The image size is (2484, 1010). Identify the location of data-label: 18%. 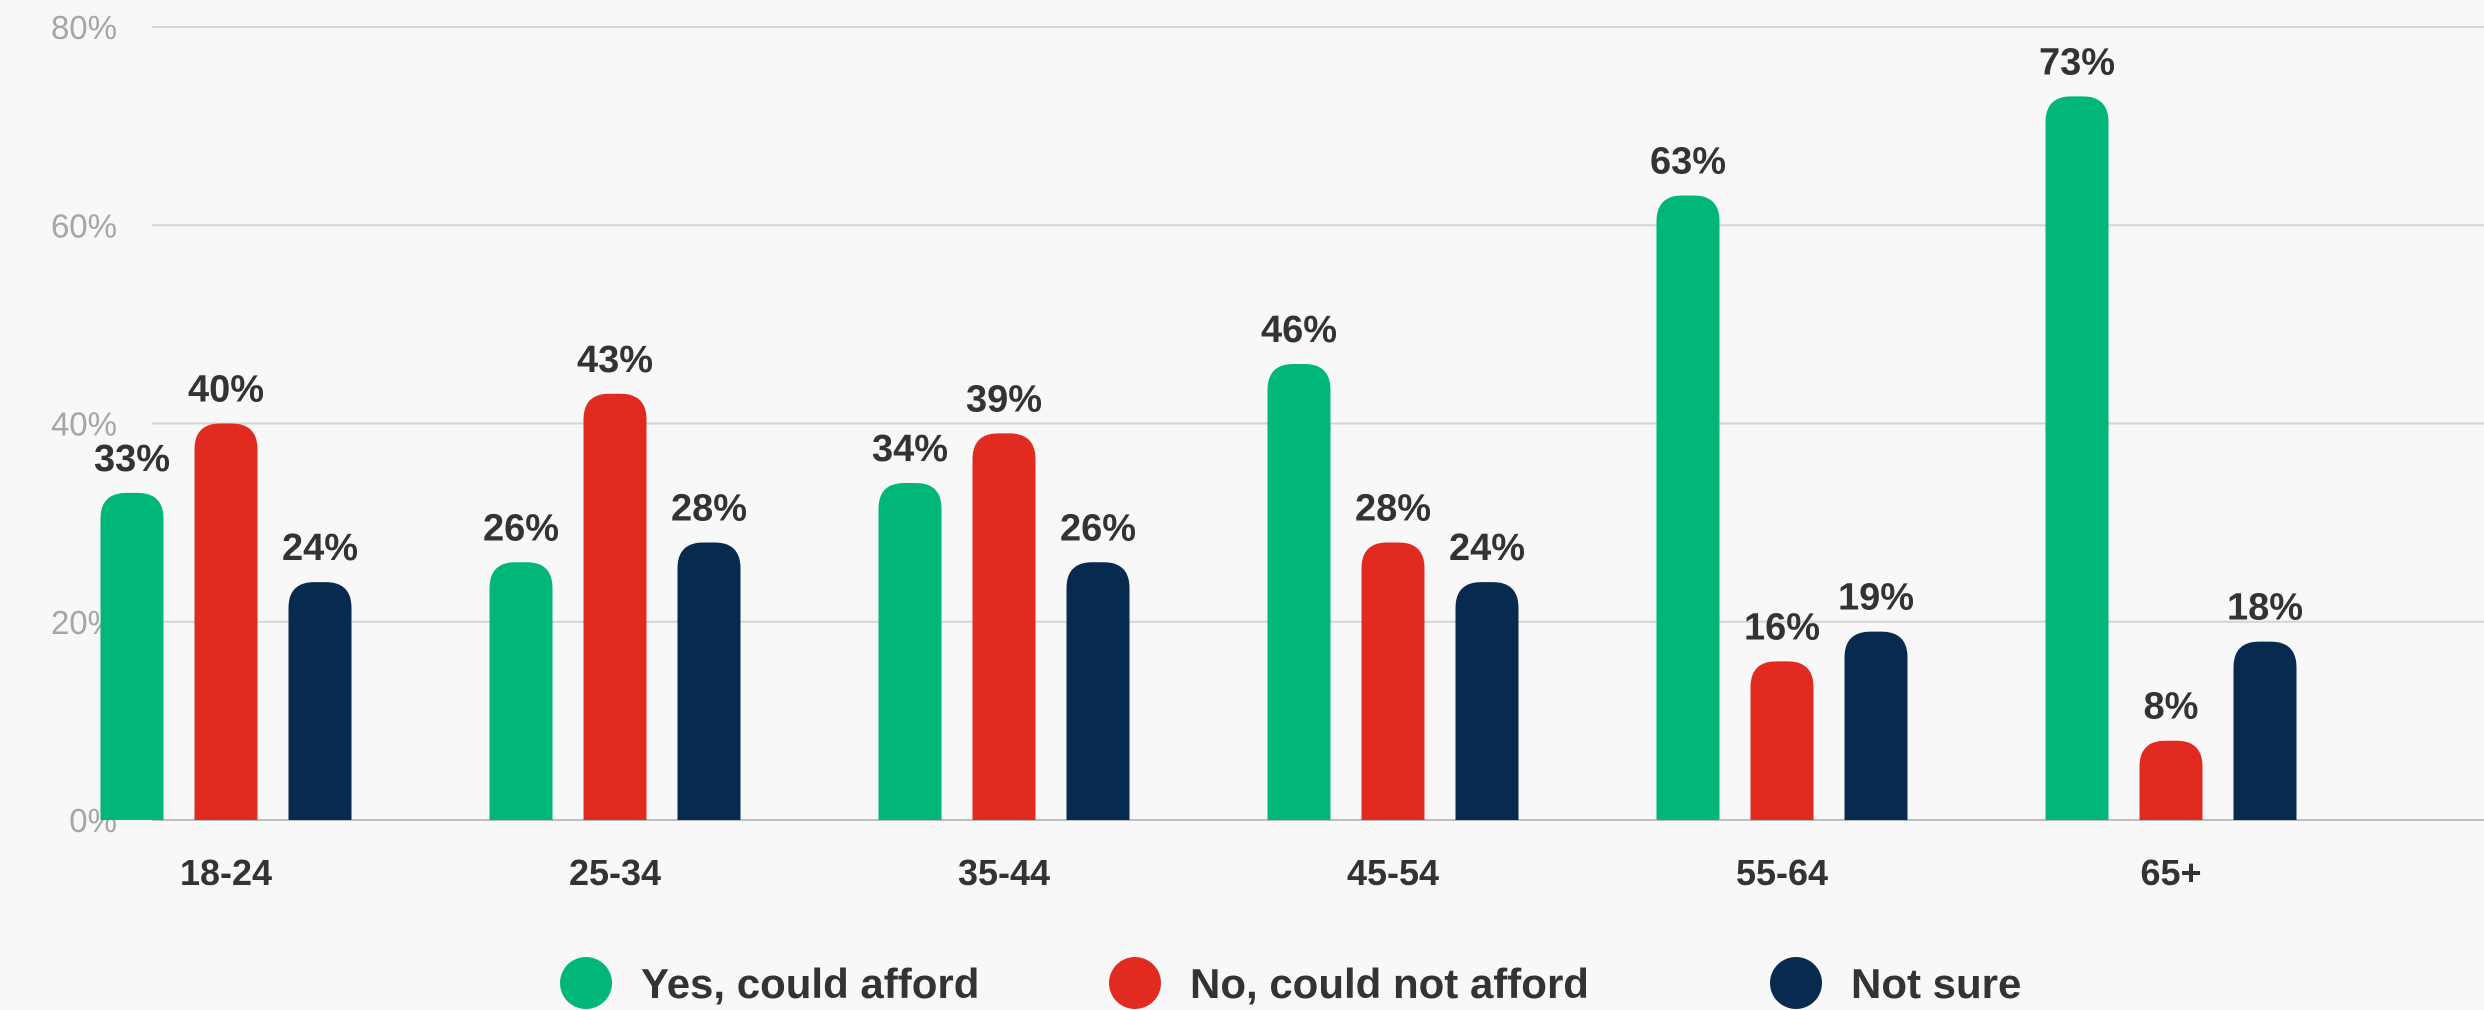
(2265, 608).